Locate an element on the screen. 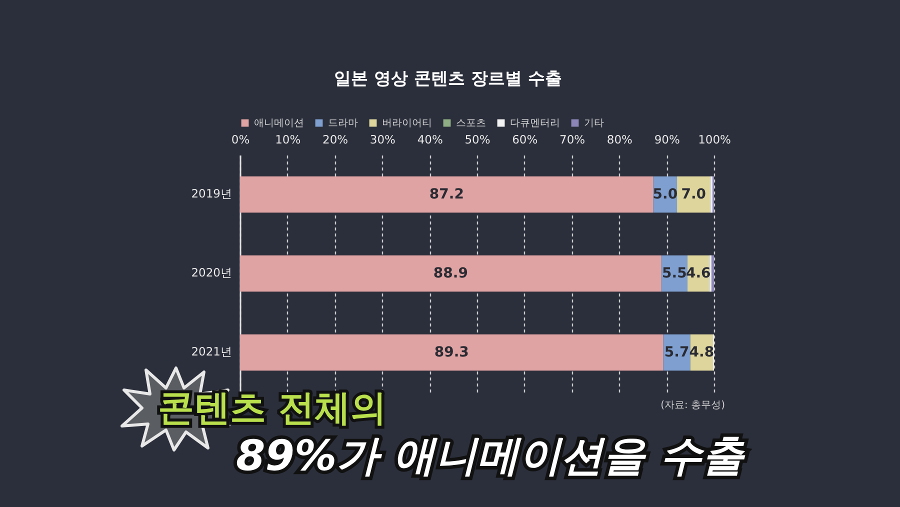 The width and height of the screenshot is (900, 507). legend-label: 애니메이션 is located at coordinates (279, 123).